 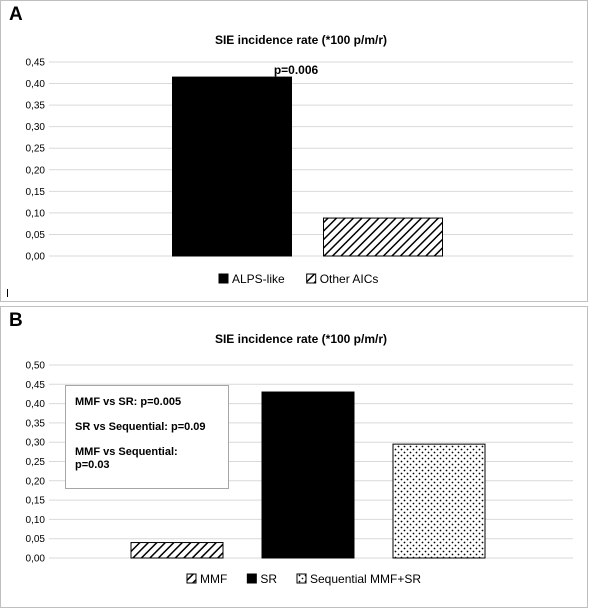 What do you see at coordinates (128, 402) in the screenshot?
I see `stat-mmf-vs-sr: MMF vs SR: p=0.005` at bounding box center [128, 402].